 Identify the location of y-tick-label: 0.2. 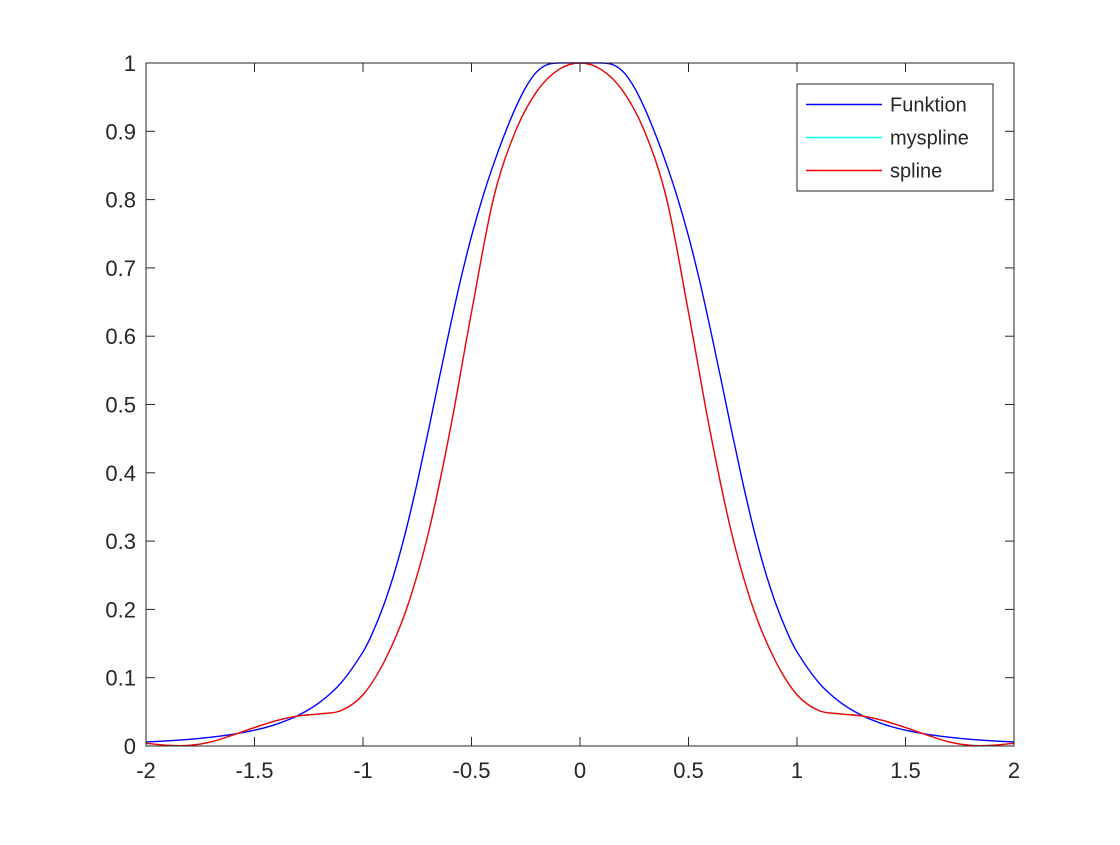
(120, 609).